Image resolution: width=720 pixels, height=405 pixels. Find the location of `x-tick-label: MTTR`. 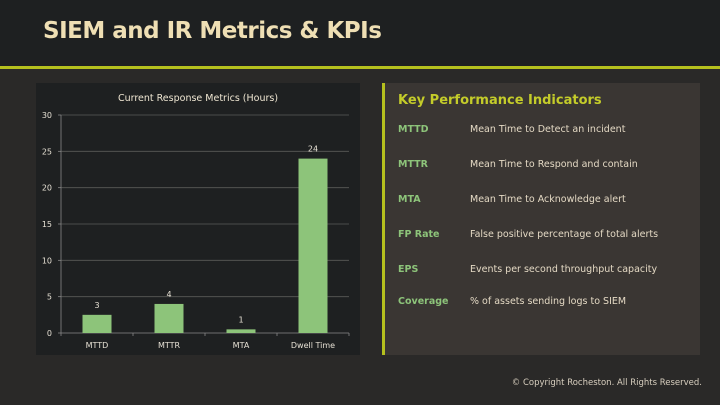

x-tick-label: MTTR is located at coordinates (169, 345).